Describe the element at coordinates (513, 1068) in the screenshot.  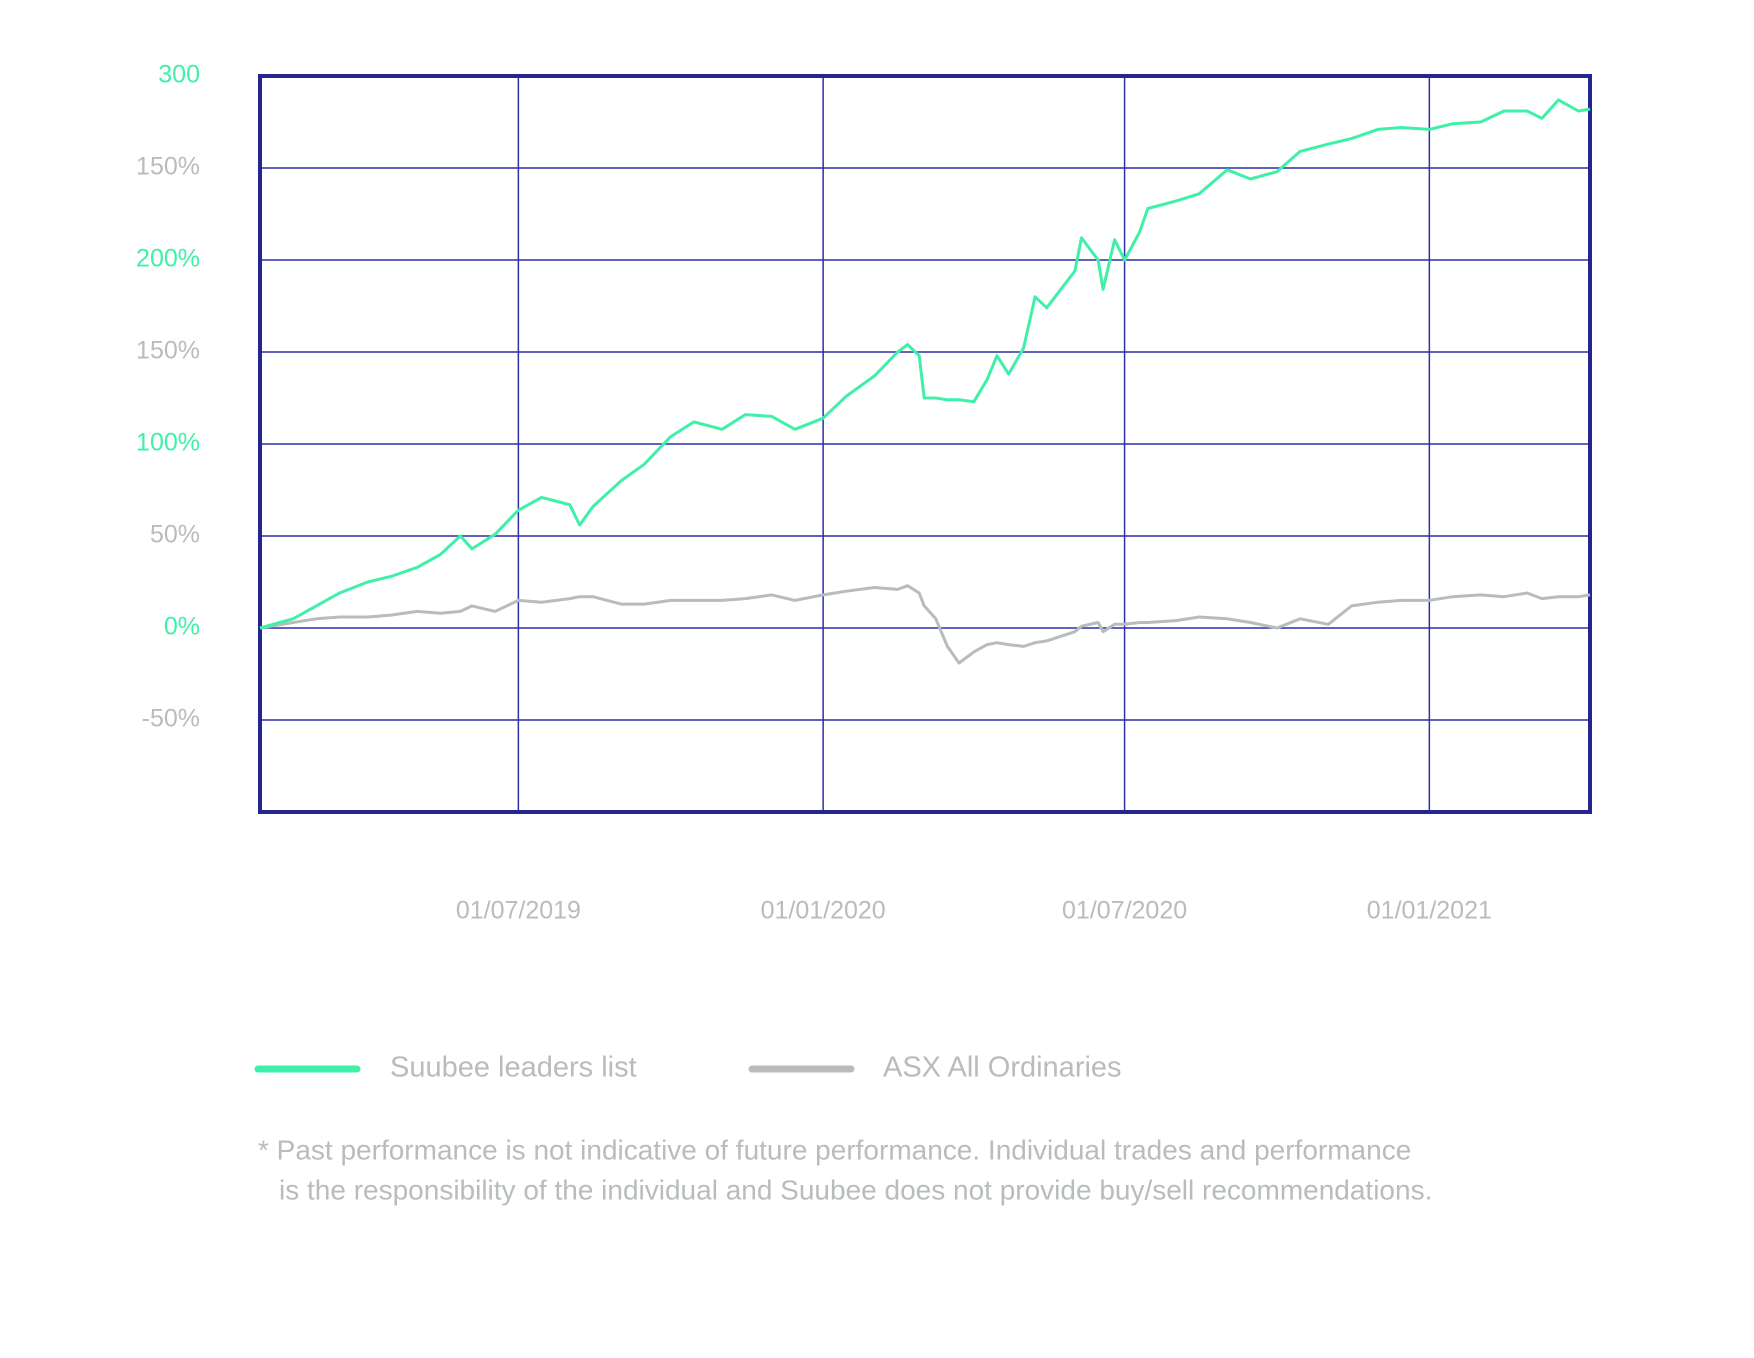
I see `legend-label: Suubee leaders list` at that location.